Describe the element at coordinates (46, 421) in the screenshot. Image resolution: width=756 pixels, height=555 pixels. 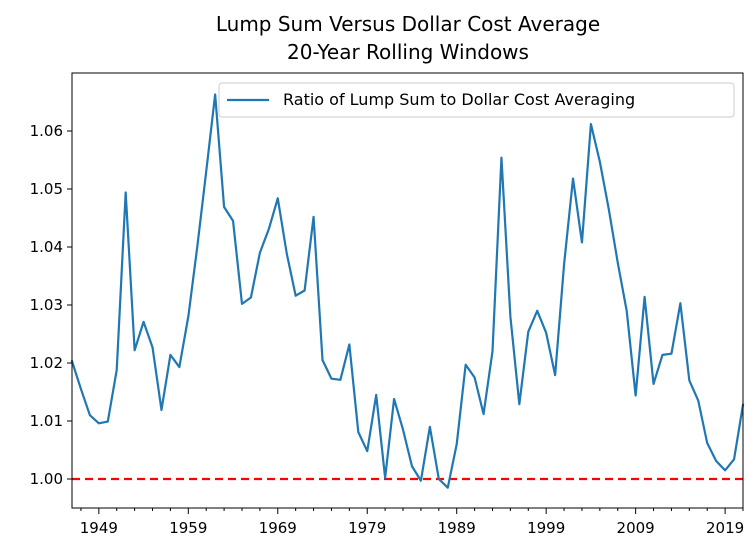
I see `y-tick-label: 1.01` at that location.